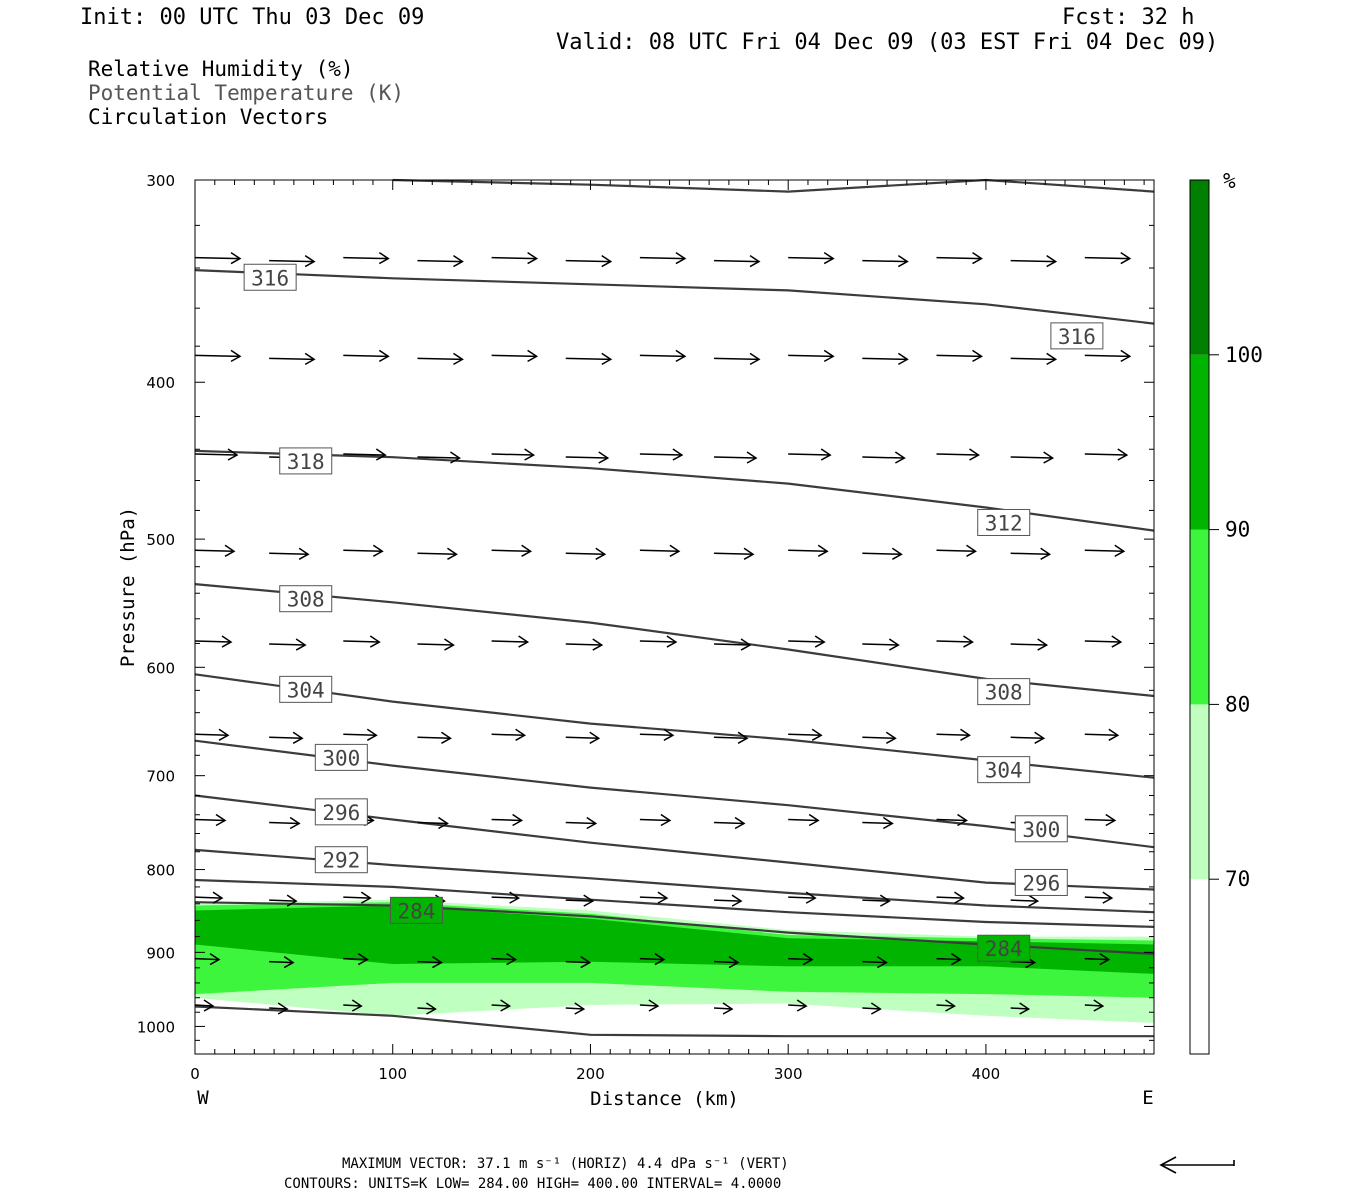 The height and width of the screenshot is (1200, 1350). What do you see at coordinates (1004, 692) in the screenshot?
I see `theta-label-308: 308` at bounding box center [1004, 692].